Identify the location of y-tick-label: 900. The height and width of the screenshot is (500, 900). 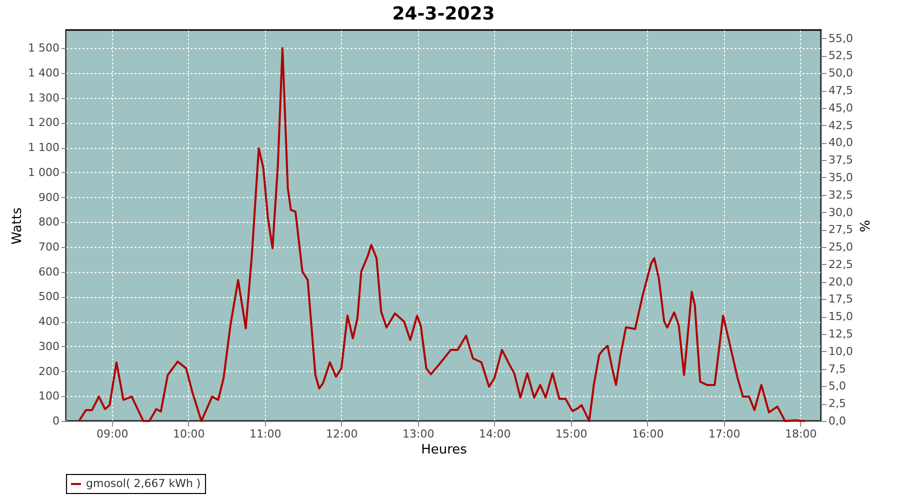
(49, 197).